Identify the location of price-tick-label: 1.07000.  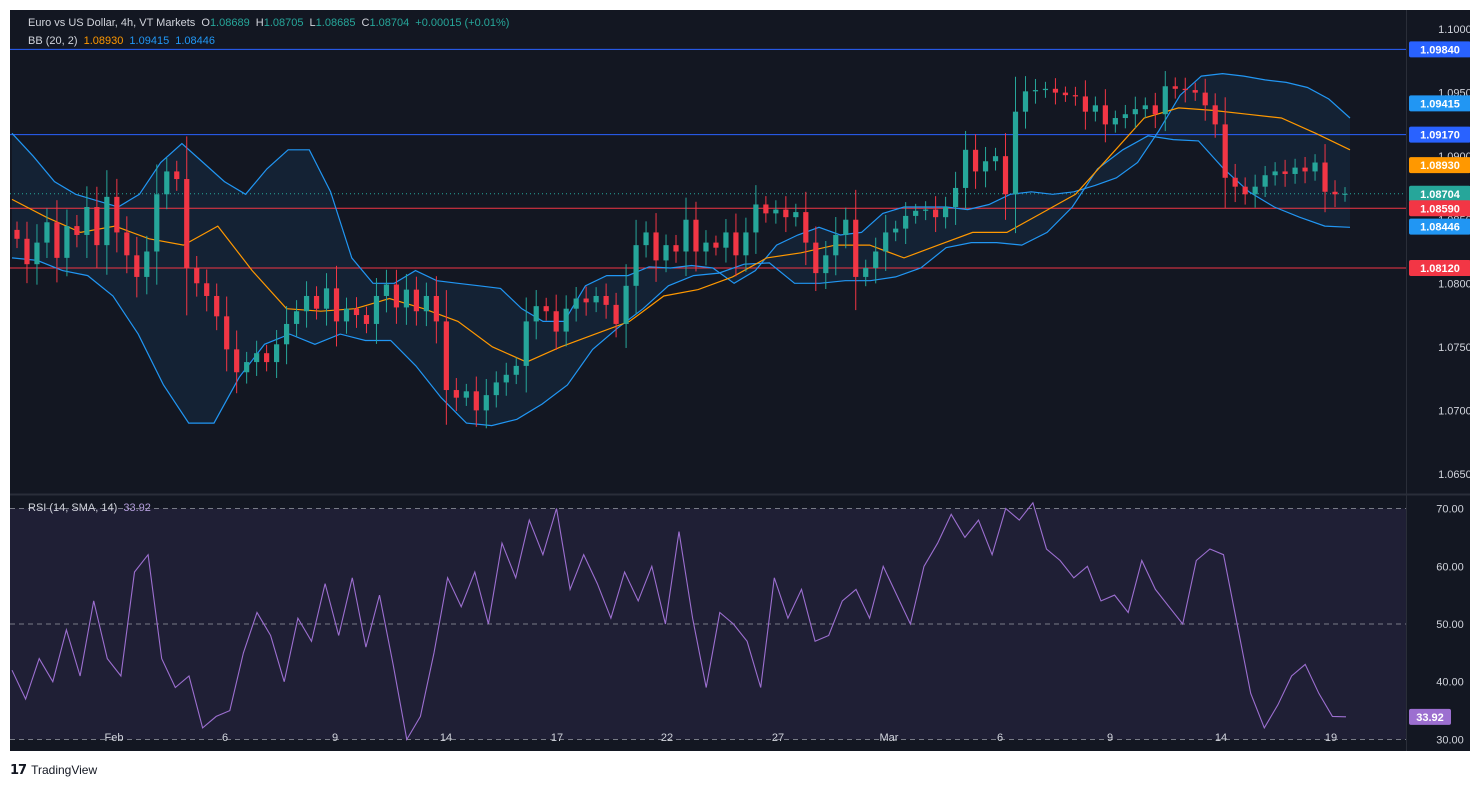
(1454, 411).